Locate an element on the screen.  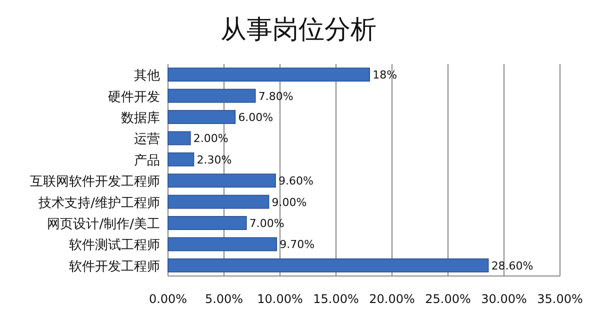
data-label: 7.80% is located at coordinates (276, 96).